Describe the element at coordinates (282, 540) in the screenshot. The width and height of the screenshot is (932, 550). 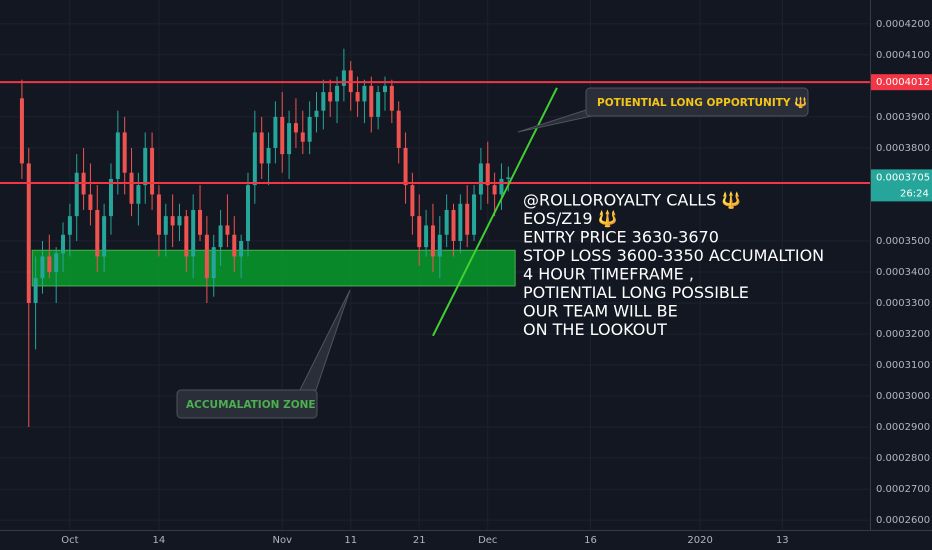
I see `x-tick-label: Nov` at that location.